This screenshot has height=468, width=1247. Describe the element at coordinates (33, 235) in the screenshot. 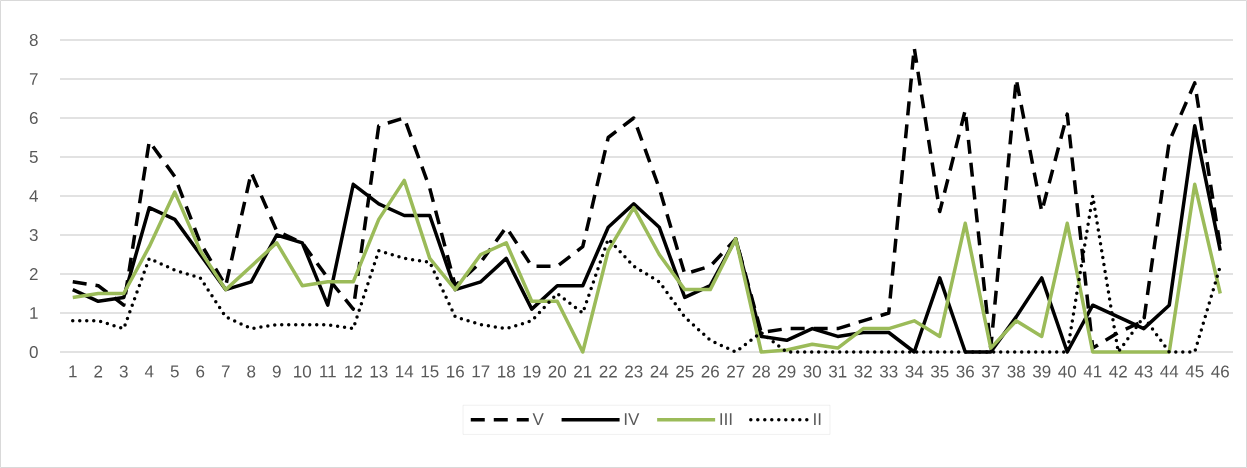

I see `y-tick-label: 3` at that location.